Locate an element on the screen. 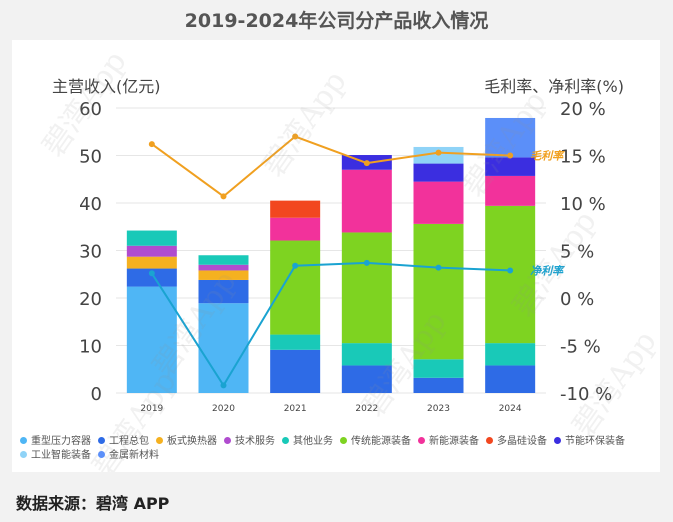 This screenshot has height=522, width=673. legend-item: 板式换热器 is located at coordinates (186, 442).